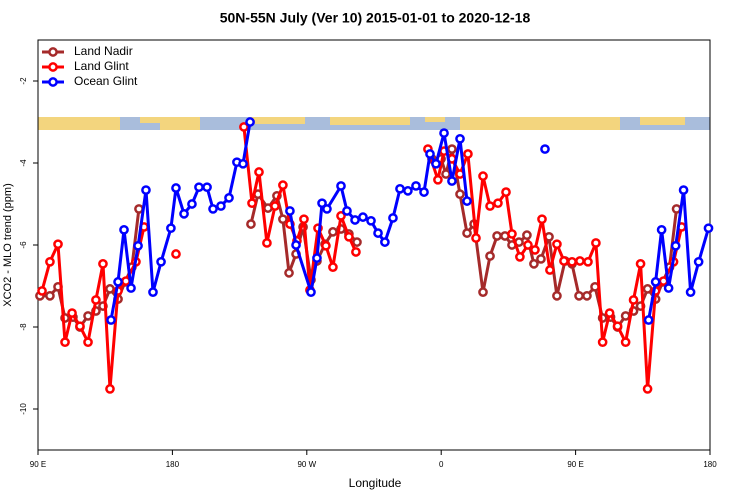 Image resolution: width=750 pixels, height=500 pixels. I want to click on y-tick-label: -2, so click(23, 81).